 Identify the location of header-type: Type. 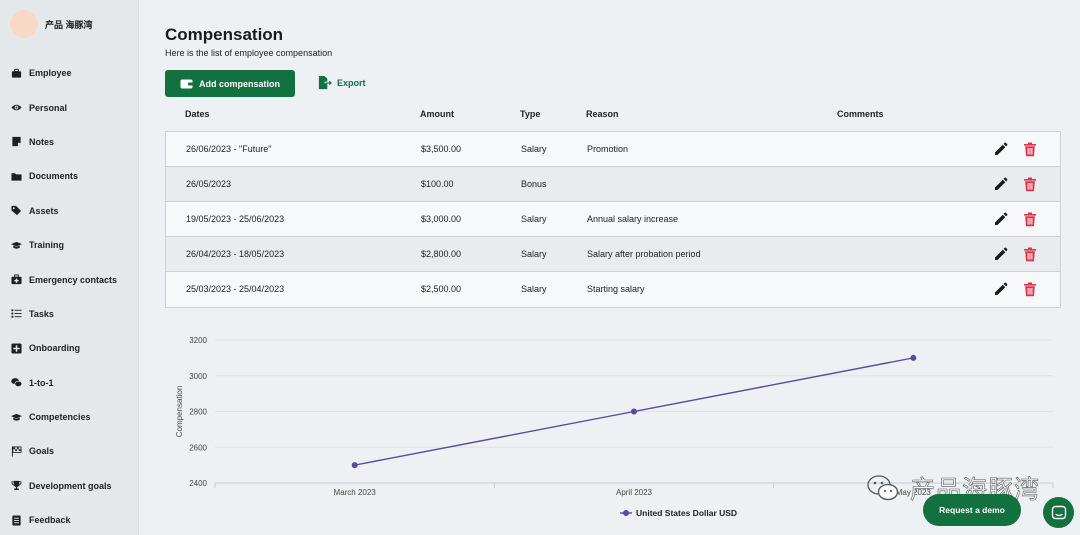
(530, 114).